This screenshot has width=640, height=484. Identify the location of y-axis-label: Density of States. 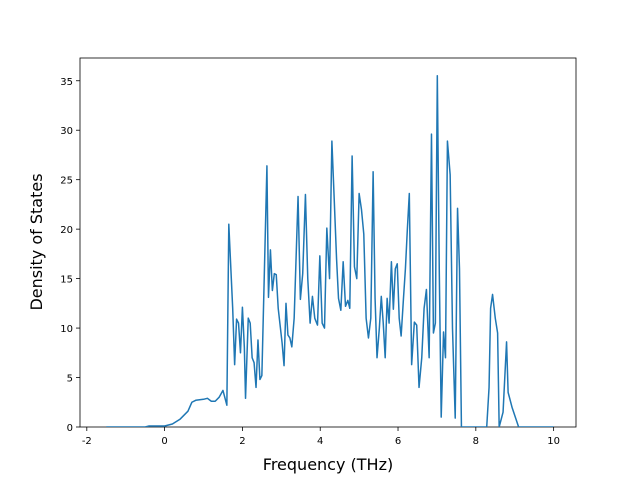
(36, 241).